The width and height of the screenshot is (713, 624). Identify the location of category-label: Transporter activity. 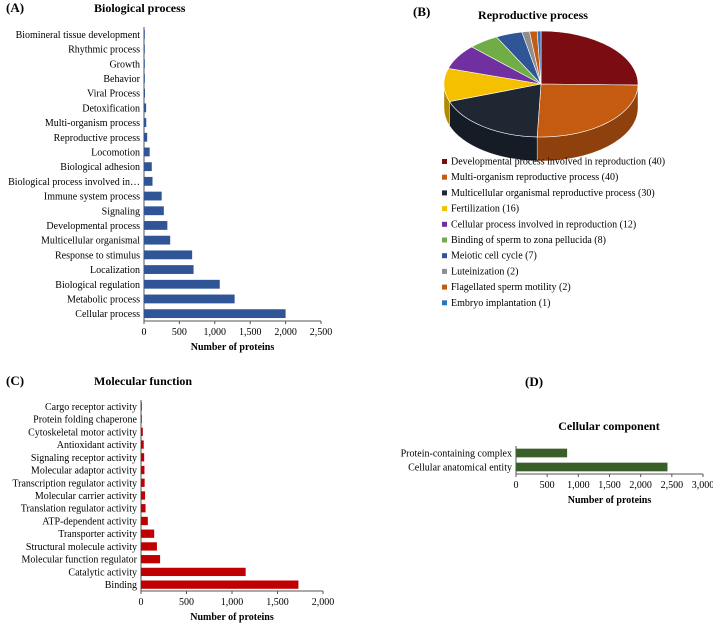
(97, 534).